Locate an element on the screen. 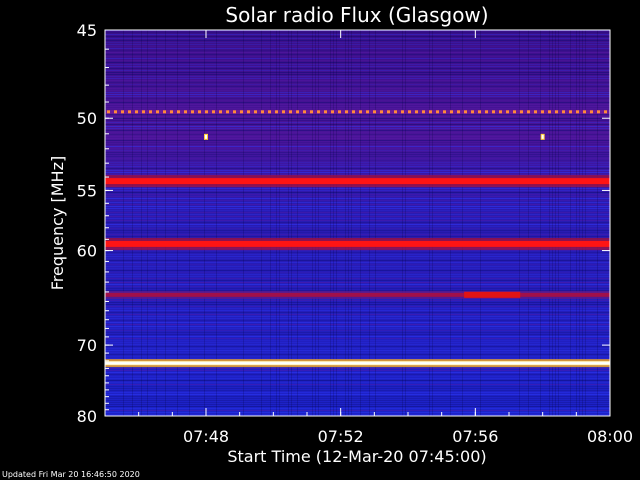 The width and height of the screenshot is (640, 480). y-tick-label: 70 is located at coordinates (87, 345).